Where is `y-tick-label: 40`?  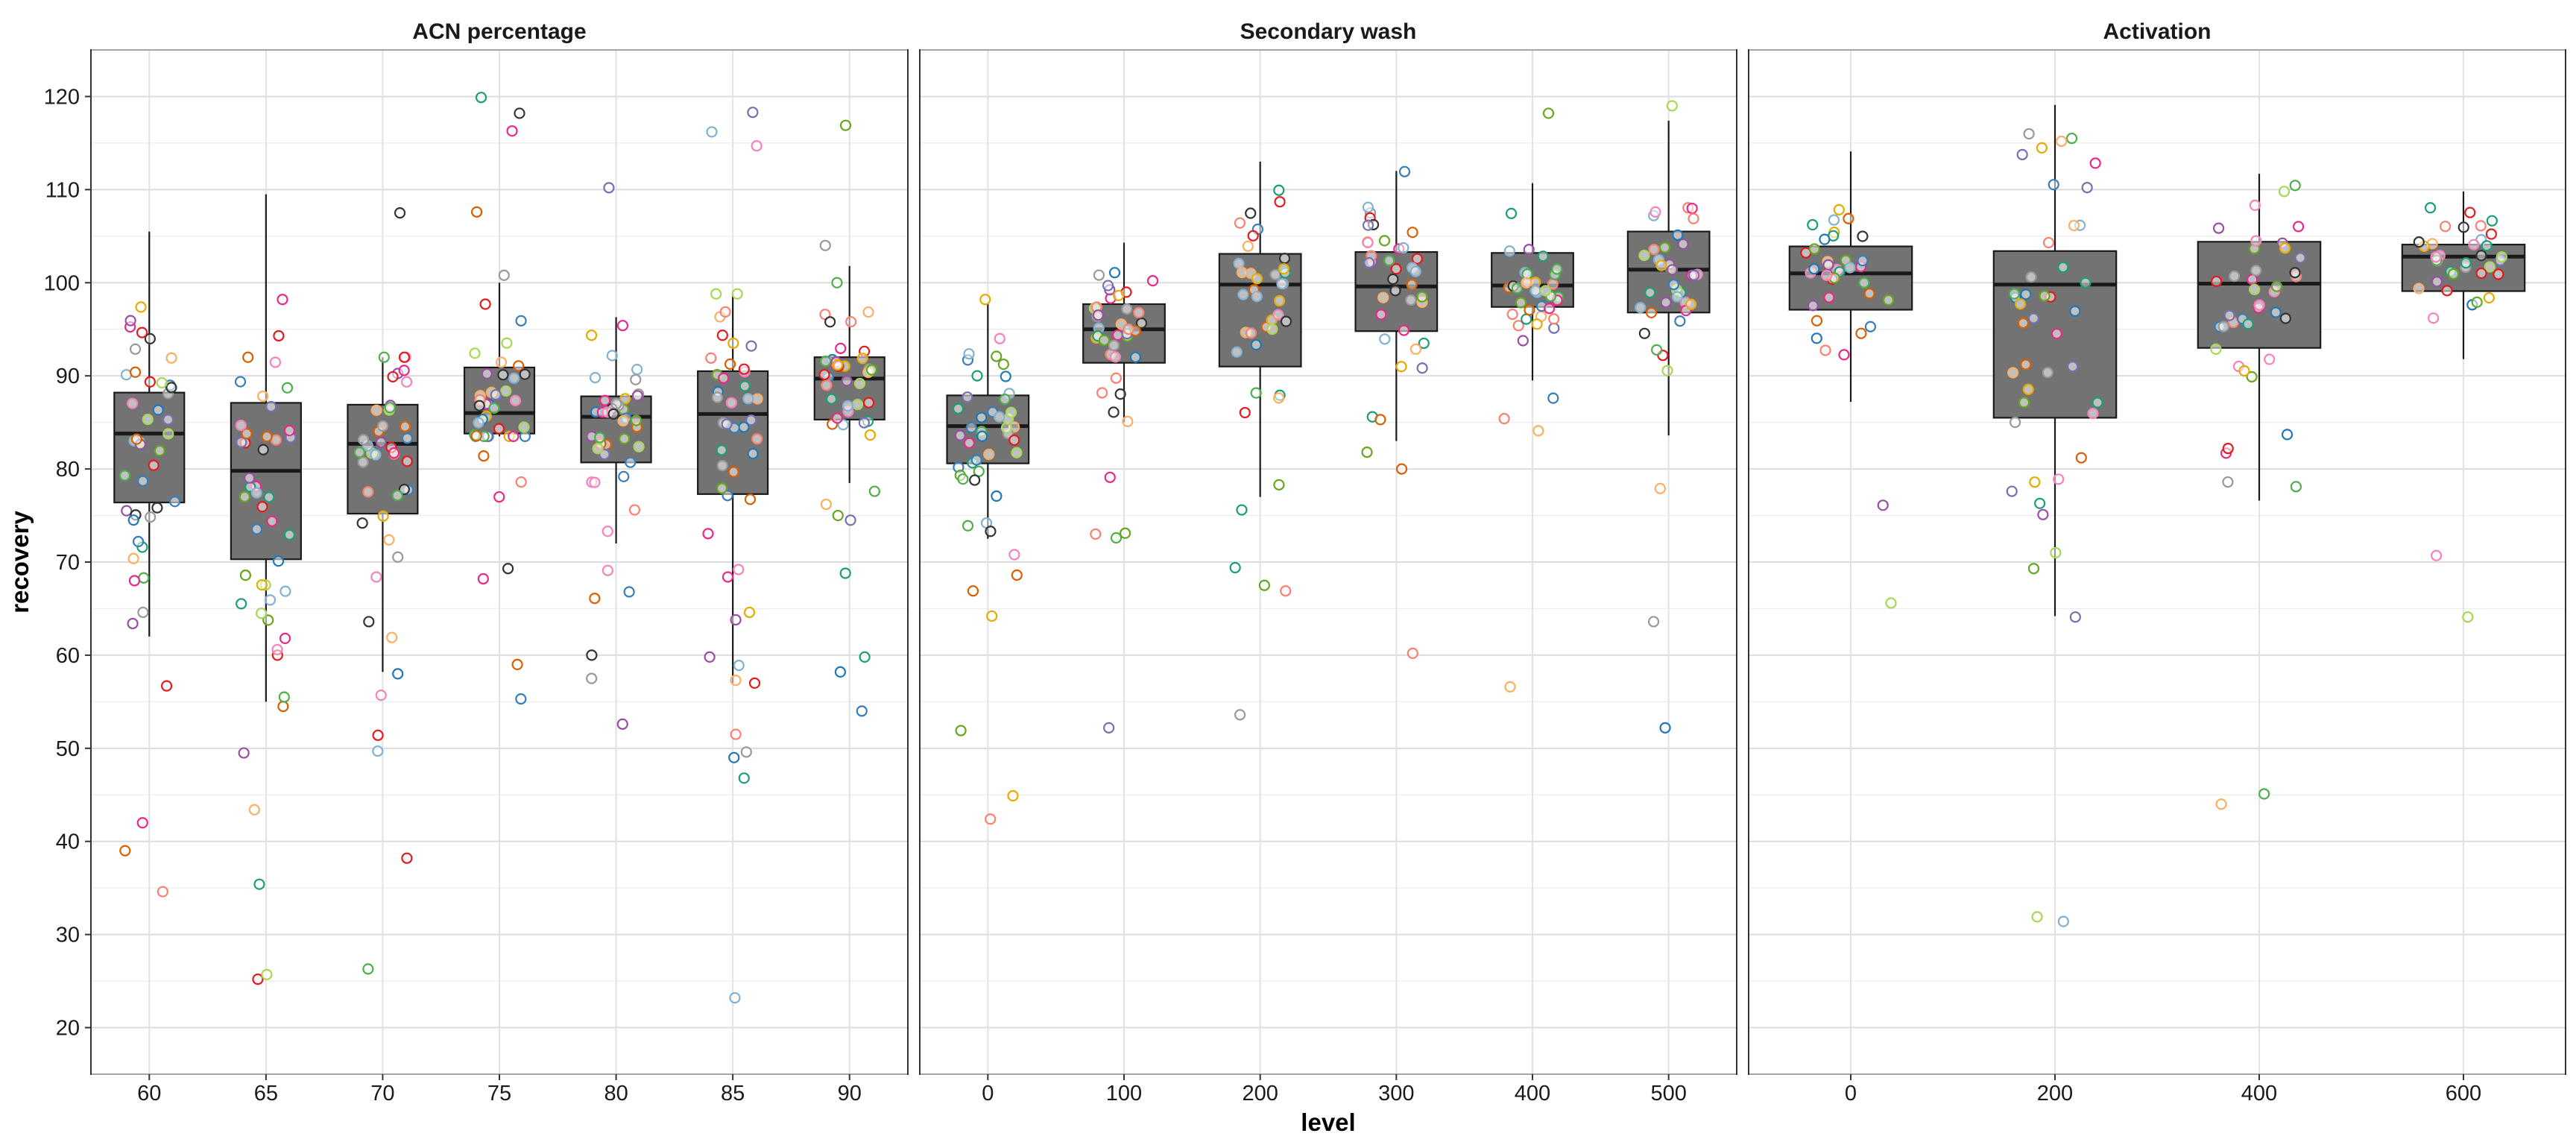
y-tick-label: 40 is located at coordinates (68, 842).